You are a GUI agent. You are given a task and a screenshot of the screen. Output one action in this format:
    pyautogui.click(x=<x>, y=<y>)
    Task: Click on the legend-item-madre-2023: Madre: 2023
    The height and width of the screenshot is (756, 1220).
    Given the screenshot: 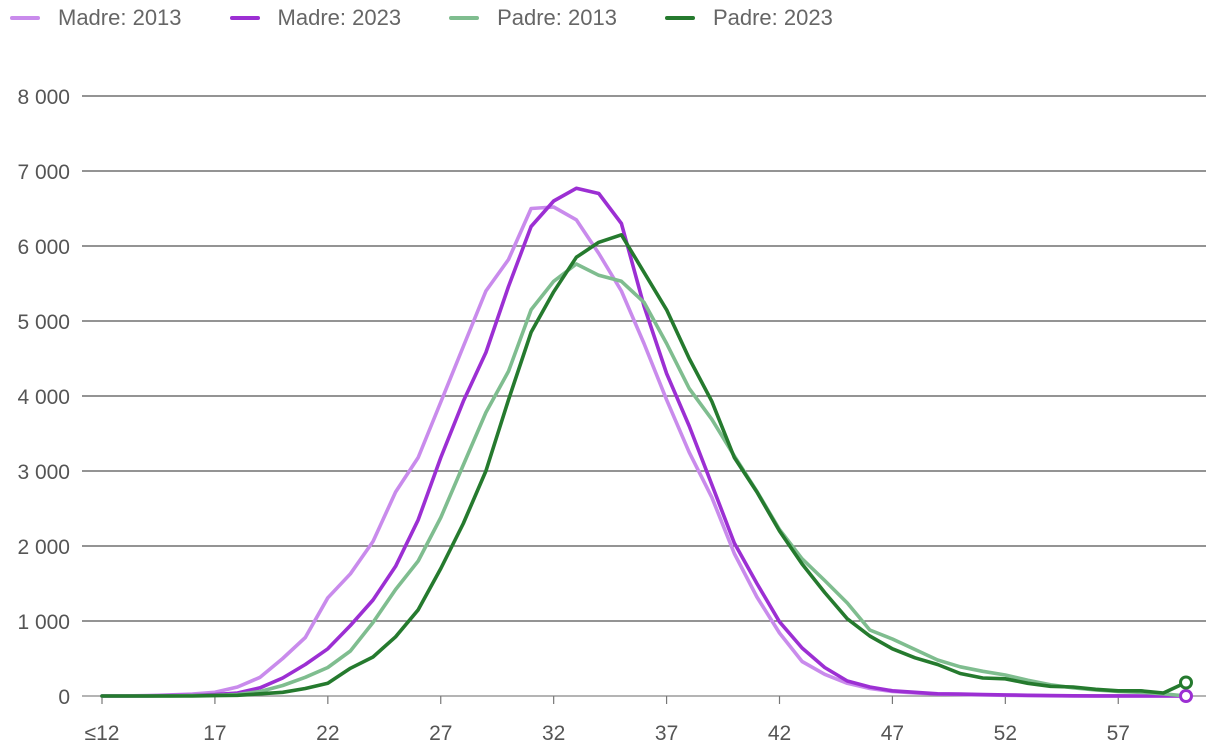 What is the action you would take?
    pyautogui.click(x=315, y=18)
    